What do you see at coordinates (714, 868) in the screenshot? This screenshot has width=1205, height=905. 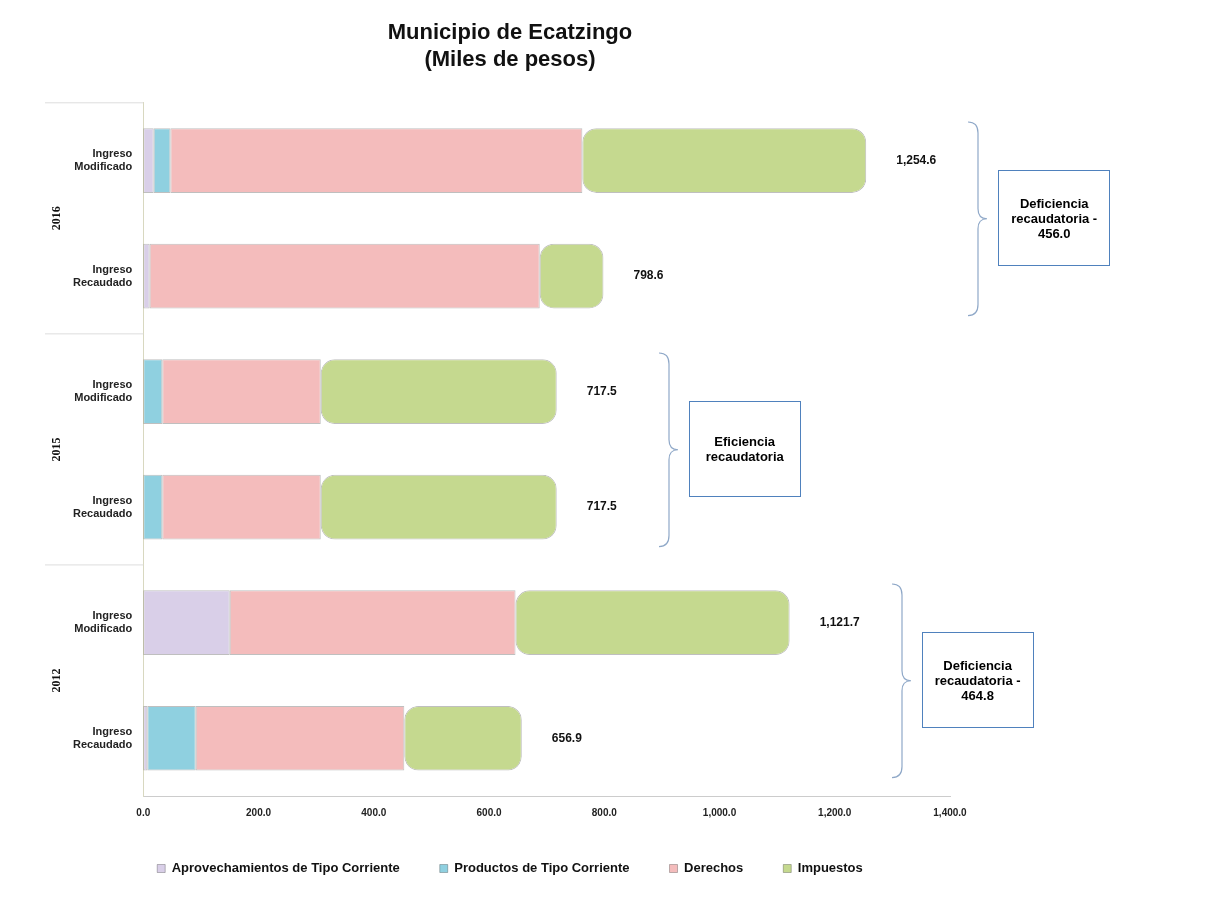 I see `legend-label: Derechos` at bounding box center [714, 868].